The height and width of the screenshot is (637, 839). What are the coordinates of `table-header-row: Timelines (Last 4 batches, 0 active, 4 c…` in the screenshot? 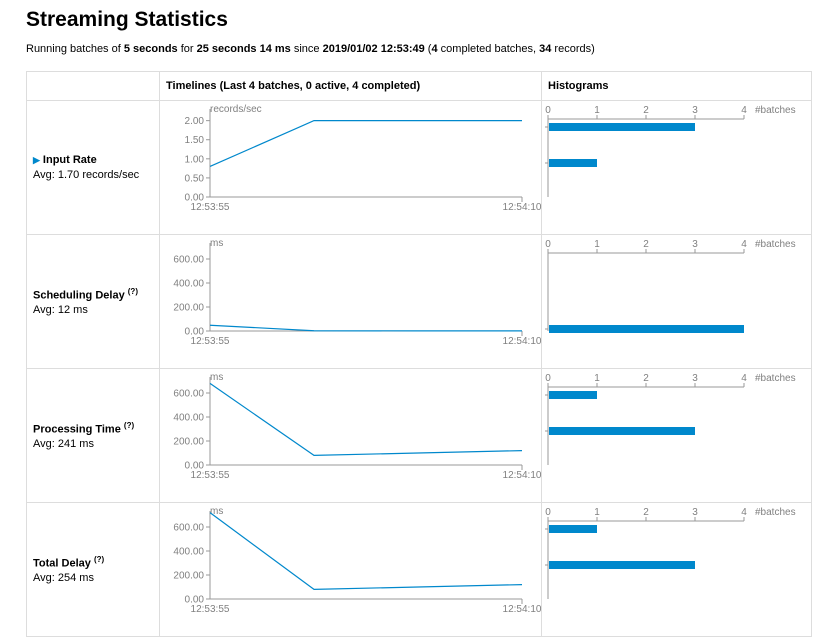 It's located at (419, 86).